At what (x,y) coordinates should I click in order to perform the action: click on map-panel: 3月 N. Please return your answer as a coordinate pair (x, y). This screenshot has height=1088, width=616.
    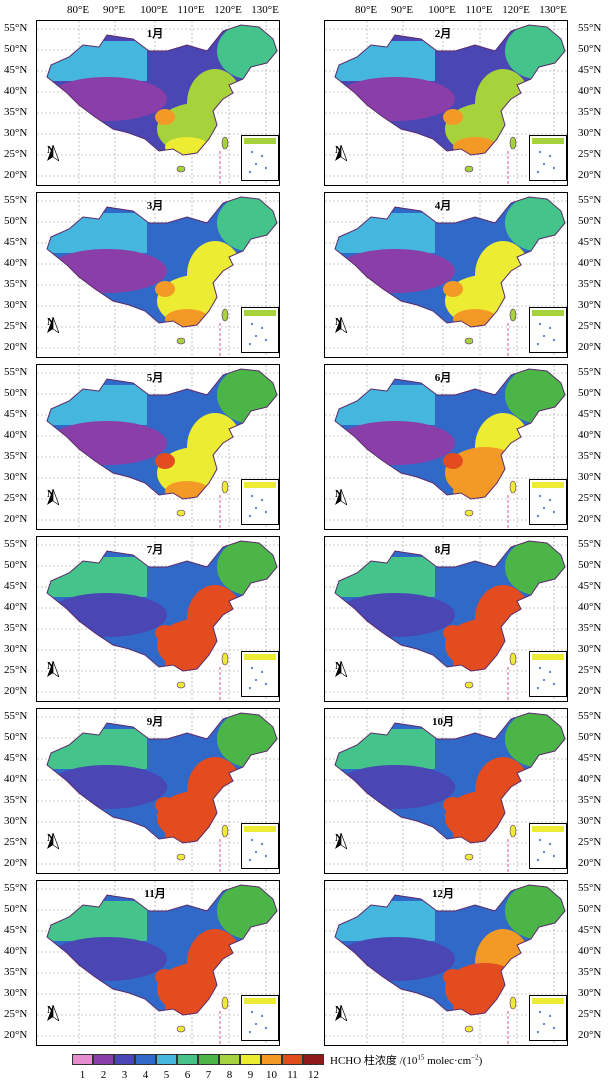
    Looking at the image, I should click on (158, 275).